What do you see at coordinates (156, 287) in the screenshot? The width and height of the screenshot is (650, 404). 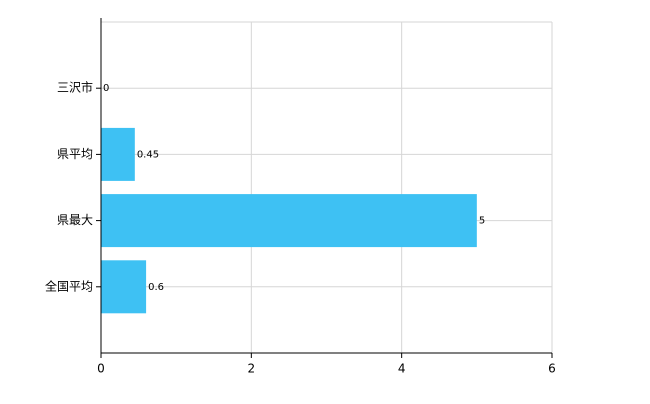 I see `value-label: 0.6` at bounding box center [156, 287].